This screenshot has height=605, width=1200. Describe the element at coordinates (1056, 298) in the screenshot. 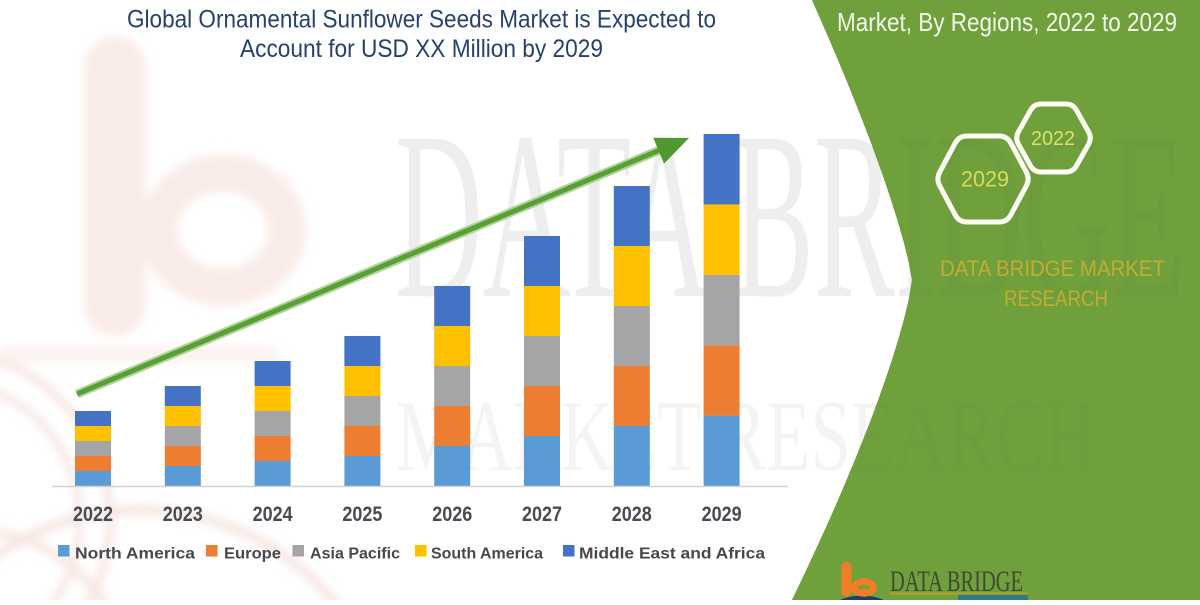

I see `svg-text: RESEARCH` at that location.